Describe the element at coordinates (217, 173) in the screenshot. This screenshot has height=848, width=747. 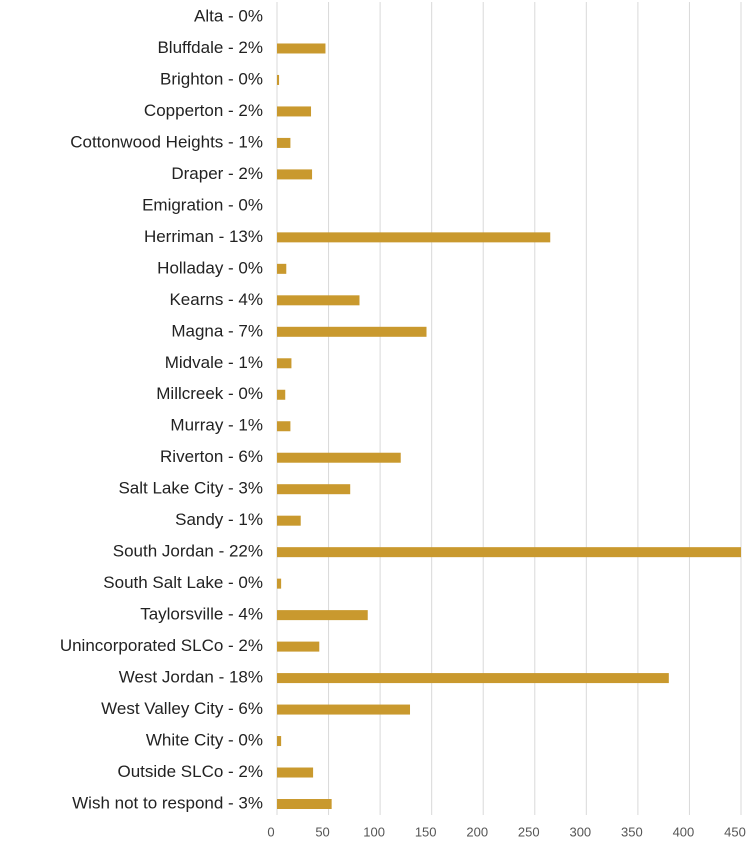
I see `y-tick-label: Draper - 2%` at that location.